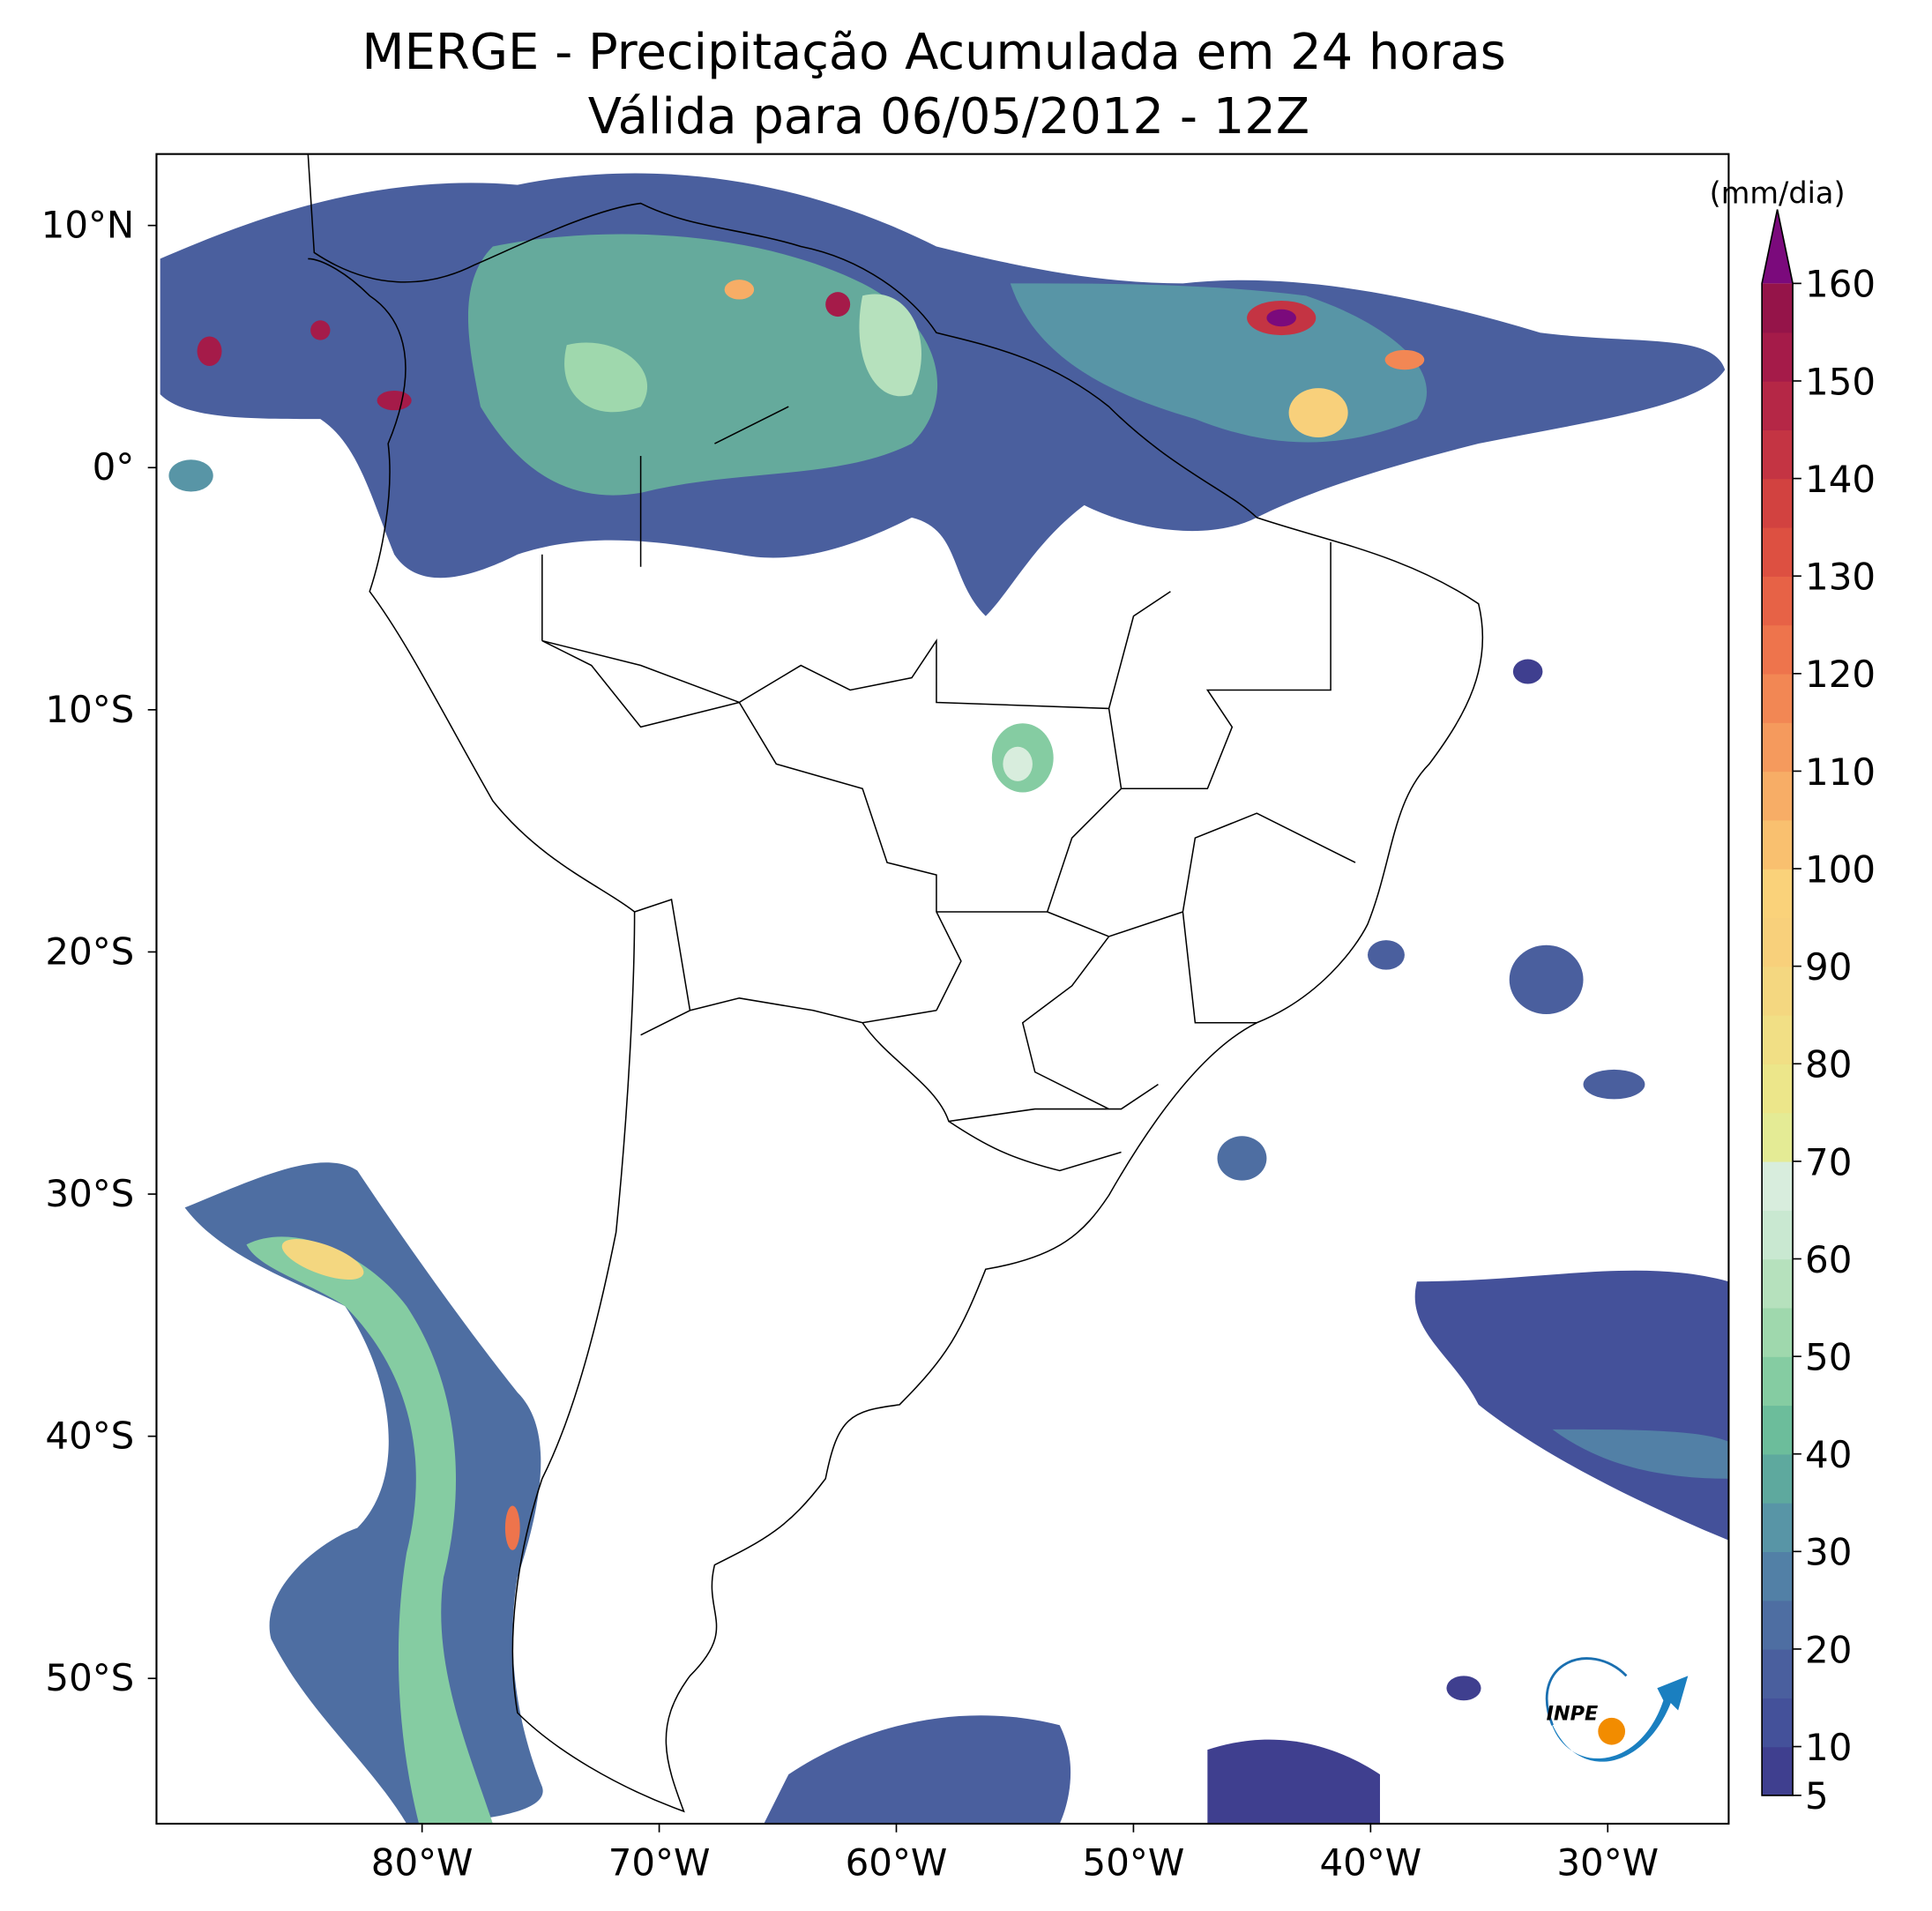 This screenshot has width=1932, height=1911. I want to click on x-tick-label: 30°W, so click(1607, 1863).